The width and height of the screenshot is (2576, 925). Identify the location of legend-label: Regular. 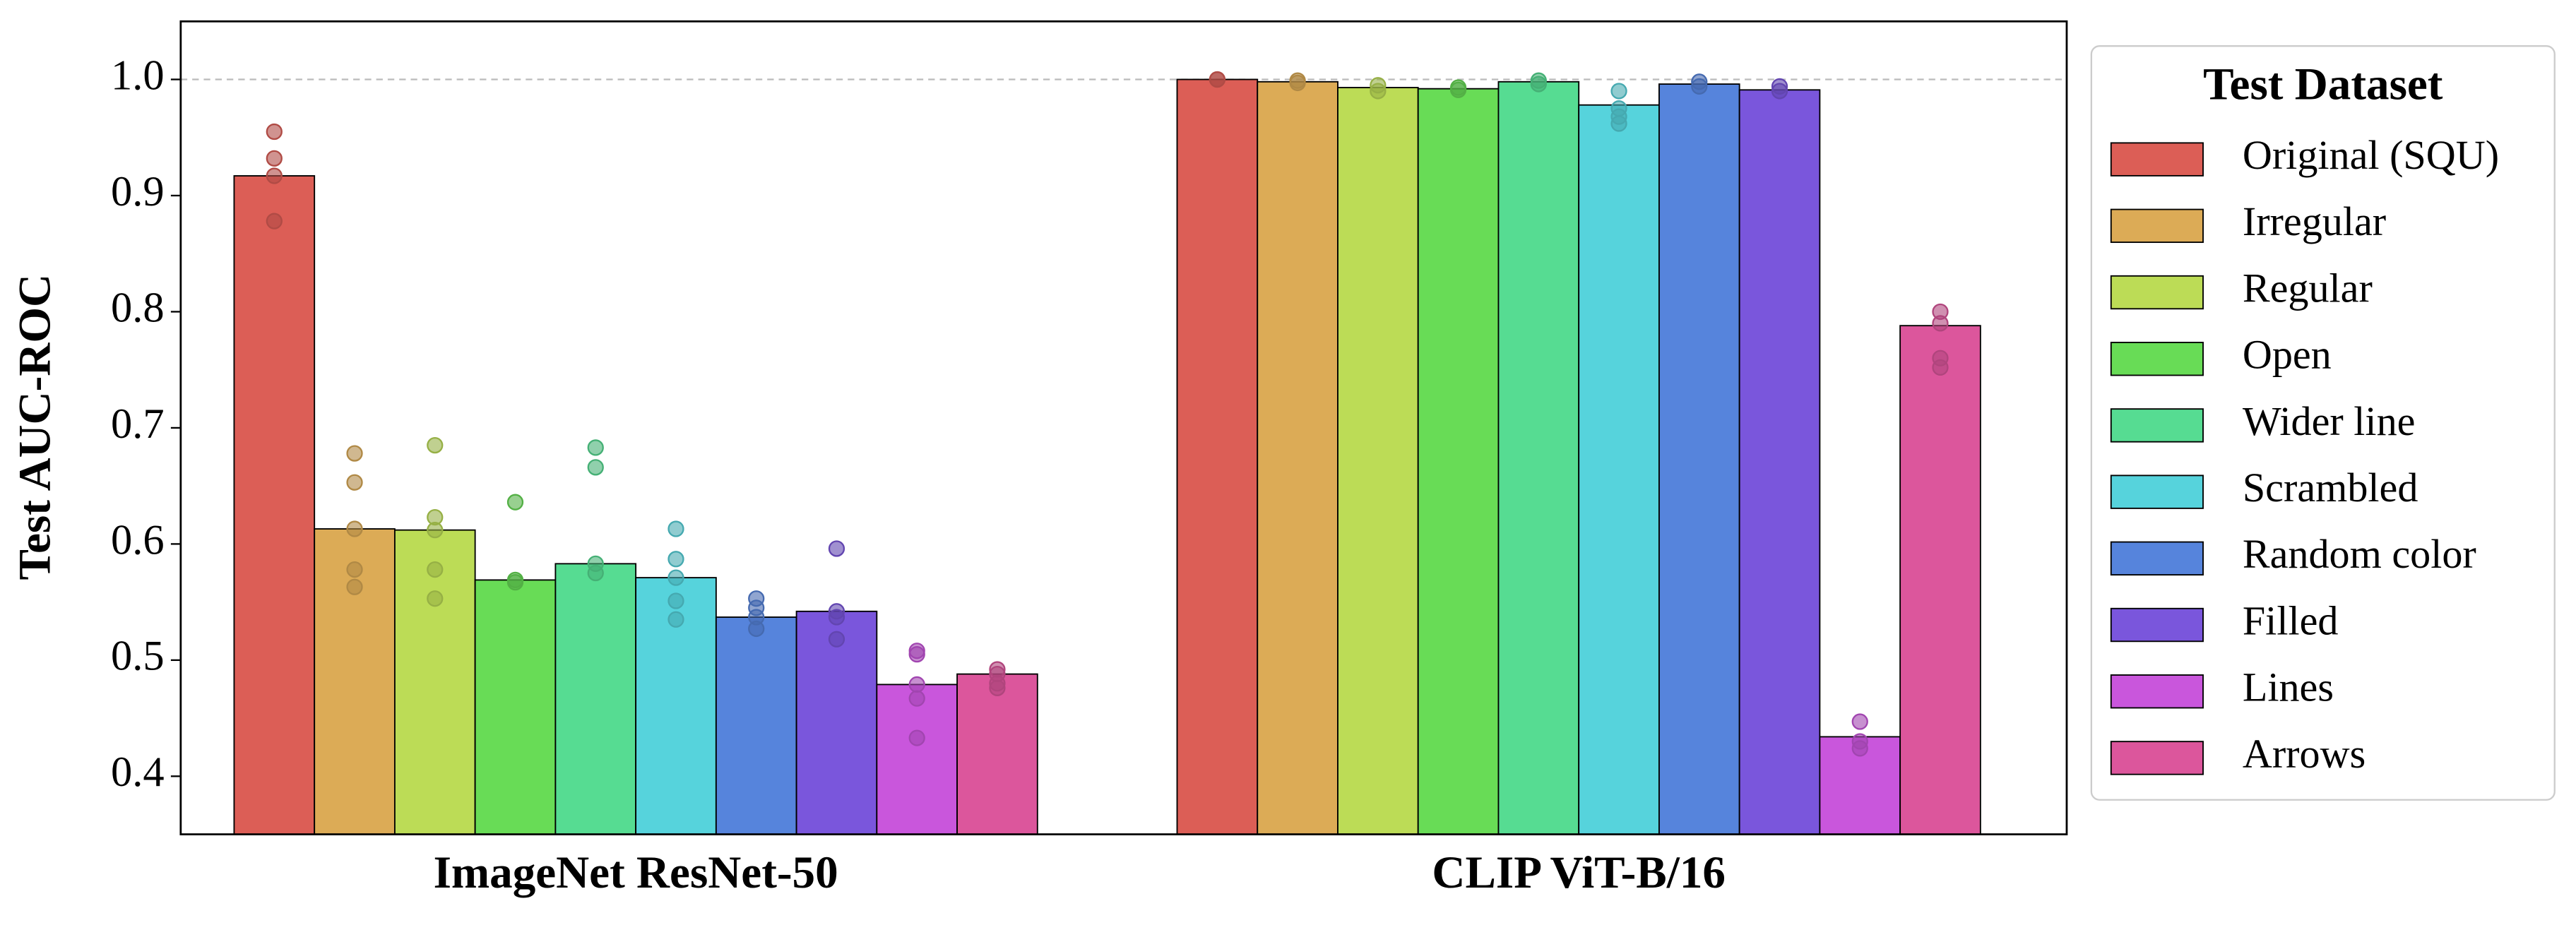
(2308, 288).